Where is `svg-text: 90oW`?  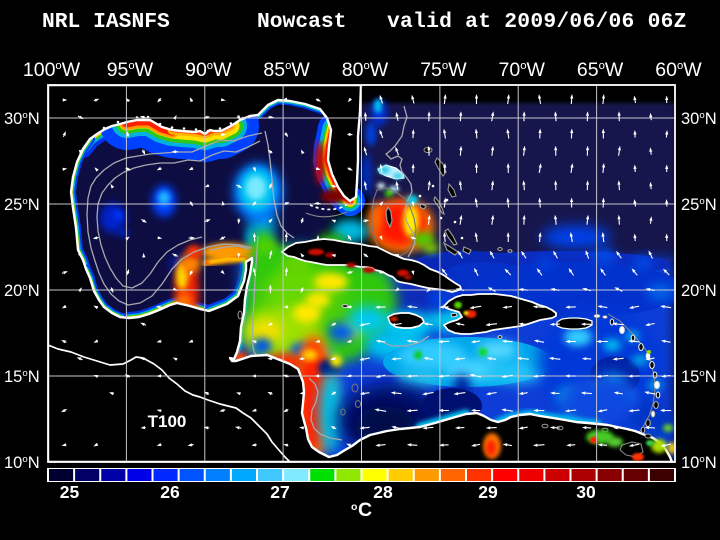
svg-text: 90oW is located at coordinates (208, 70).